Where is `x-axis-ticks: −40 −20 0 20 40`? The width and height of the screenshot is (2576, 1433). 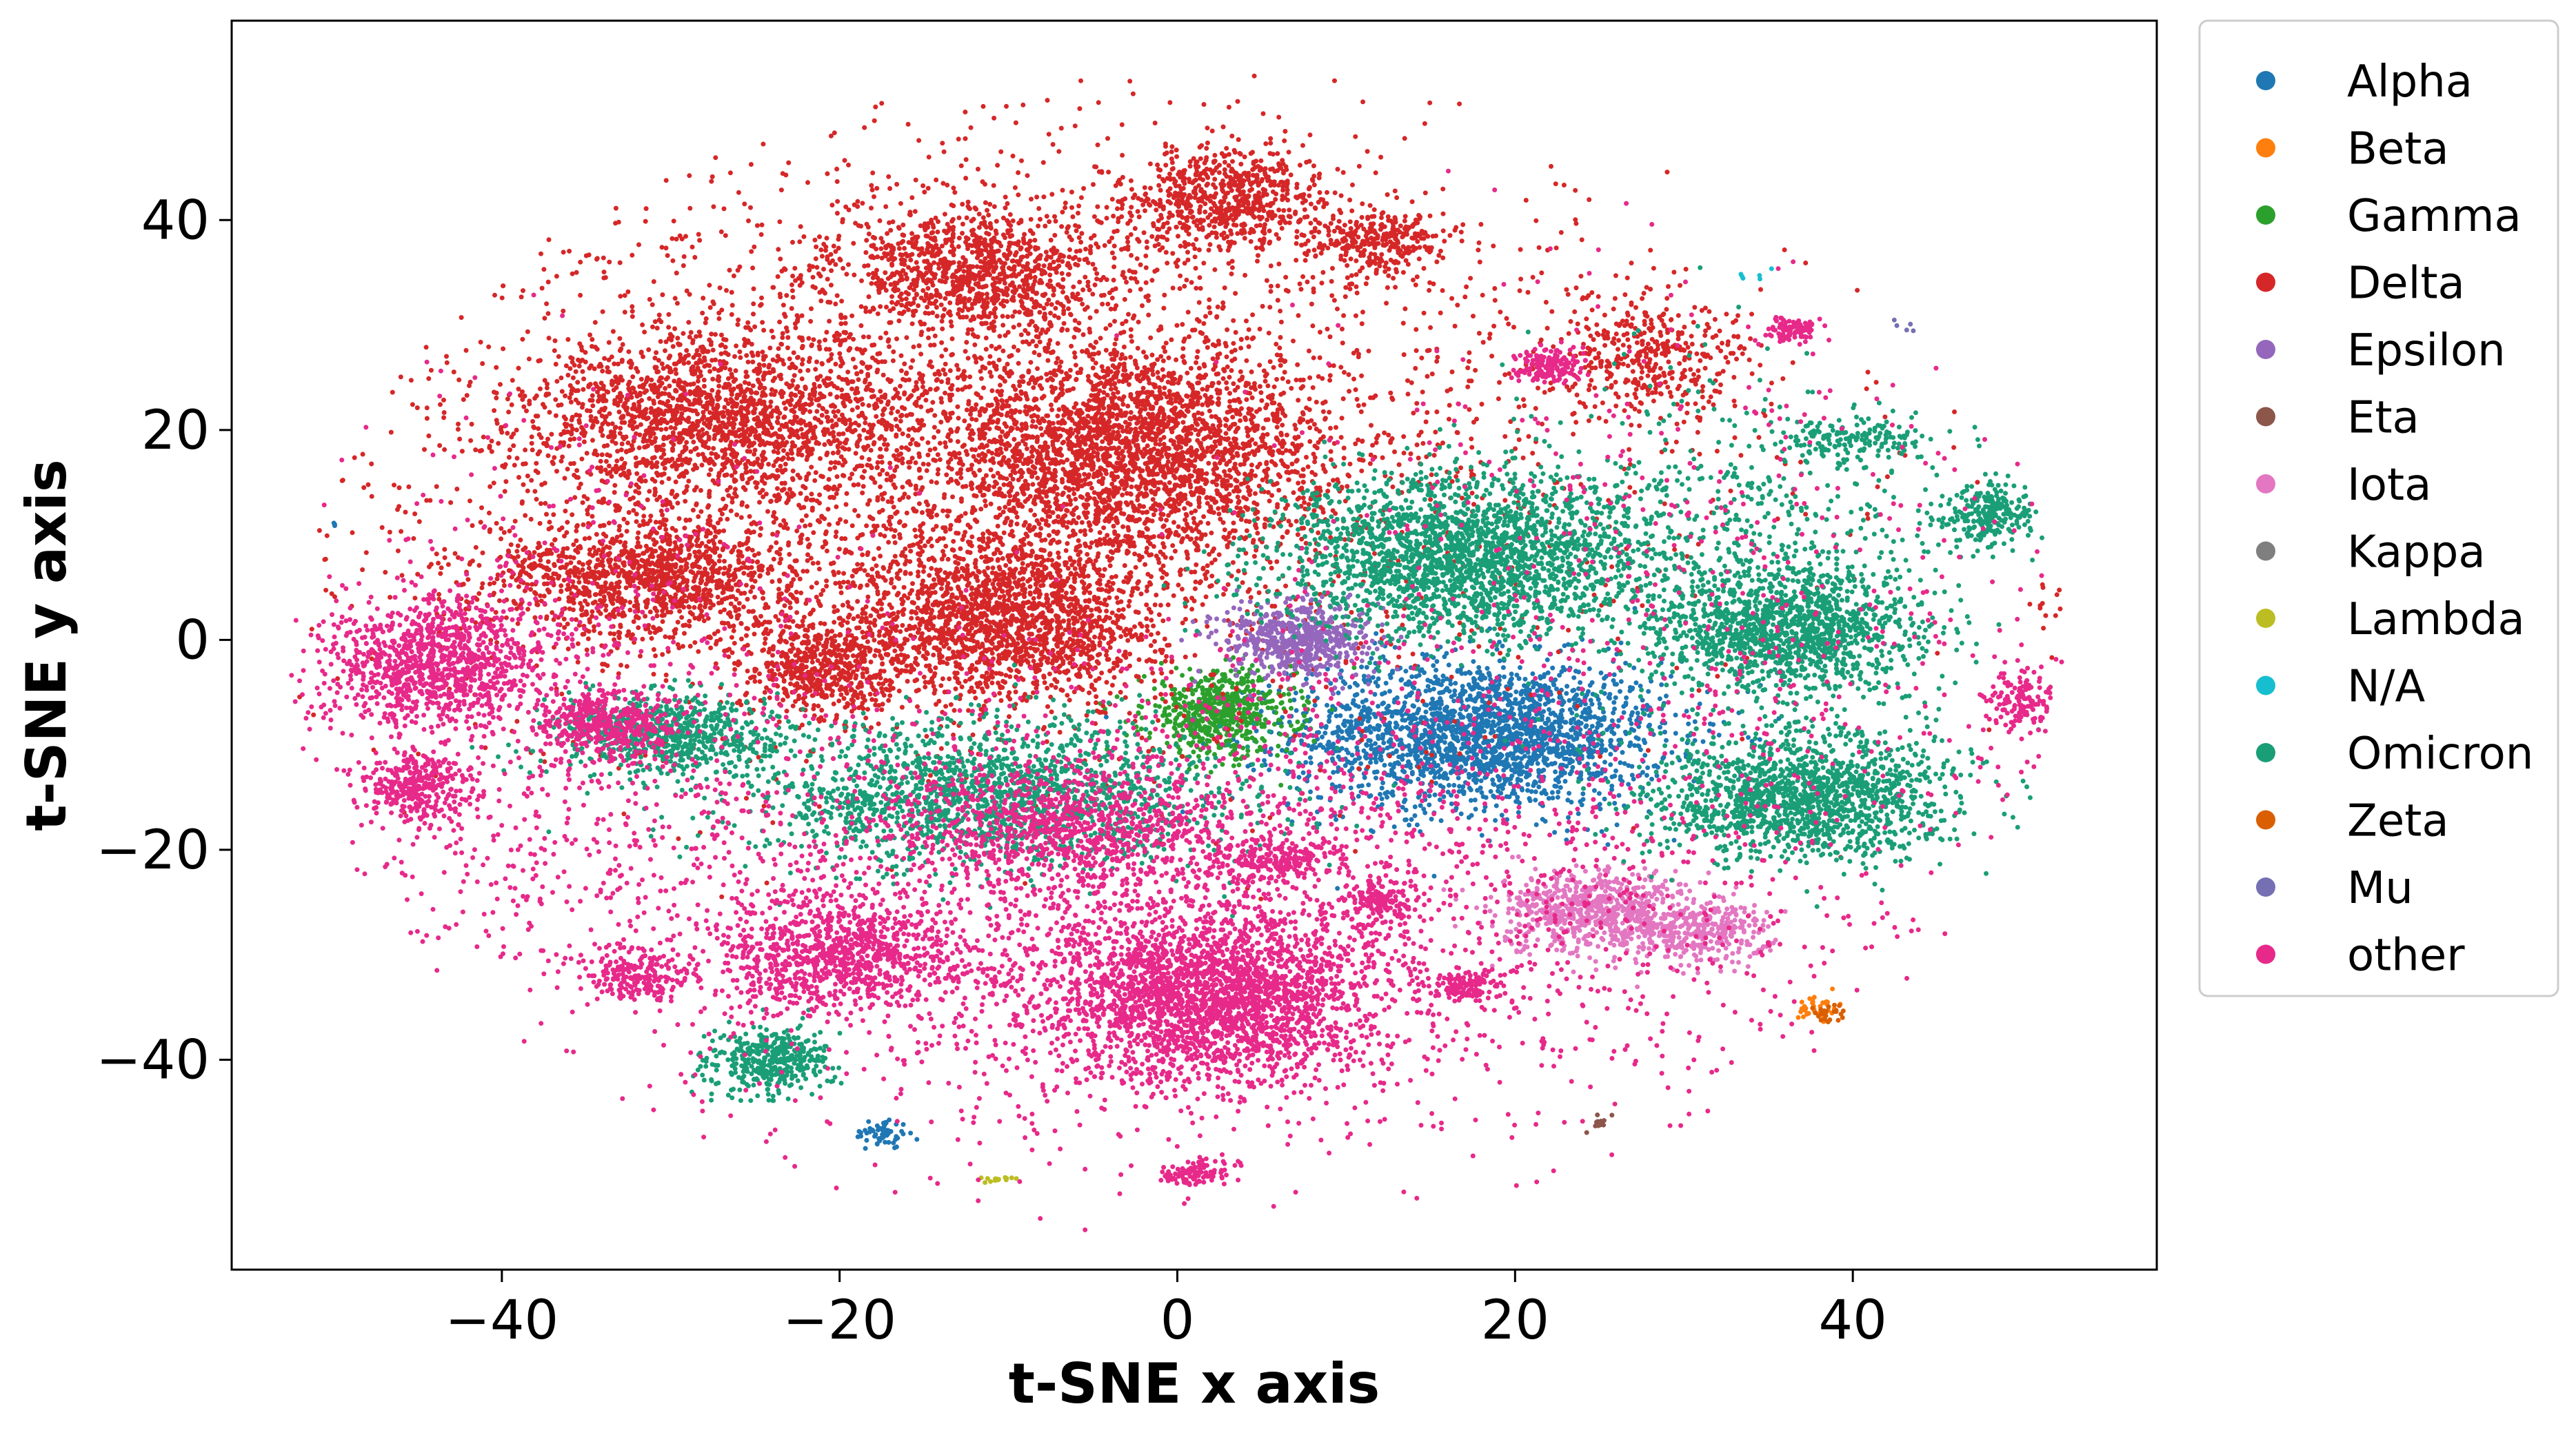
x-axis-ticks: −40 −20 0 20 40 is located at coordinates (1166, 1311).